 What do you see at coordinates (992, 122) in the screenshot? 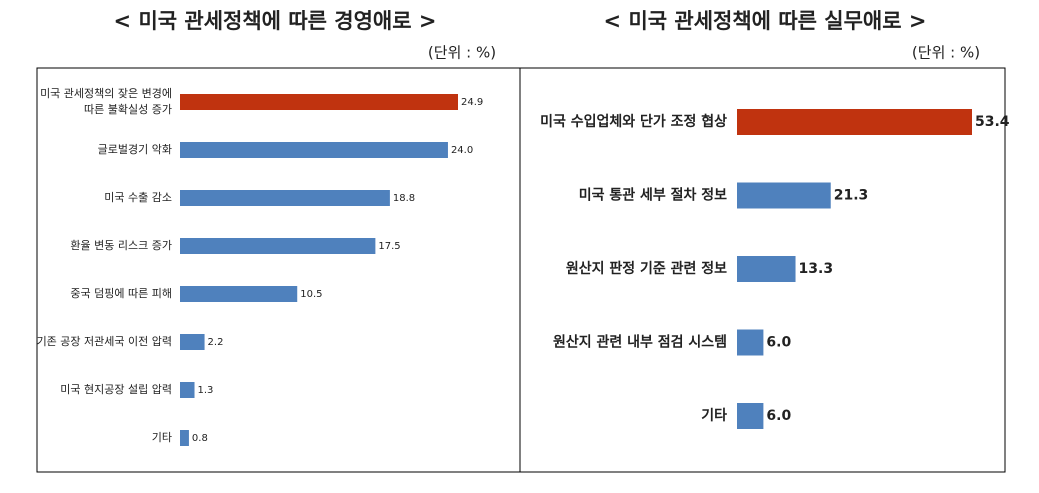
I see `value-label: 53.4` at bounding box center [992, 122].